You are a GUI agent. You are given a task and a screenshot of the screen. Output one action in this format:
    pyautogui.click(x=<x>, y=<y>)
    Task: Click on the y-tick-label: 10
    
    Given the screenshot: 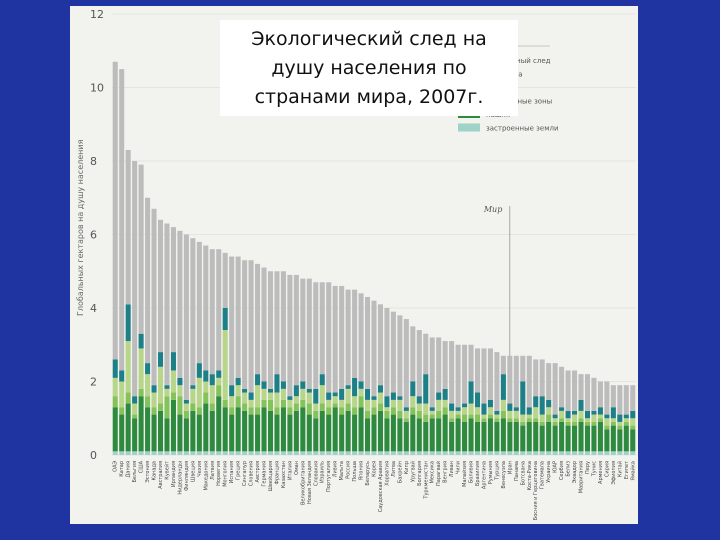 What is the action you would take?
    pyautogui.click(x=97, y=88)
    